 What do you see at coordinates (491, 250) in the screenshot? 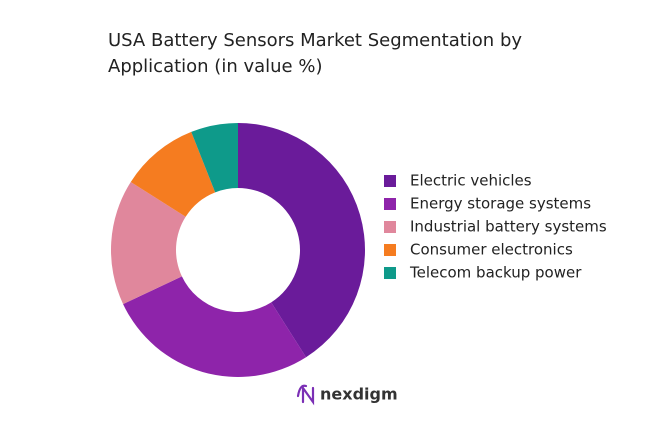
I see `legend-label: Consumer electronics` at bounding box center [491, 250].